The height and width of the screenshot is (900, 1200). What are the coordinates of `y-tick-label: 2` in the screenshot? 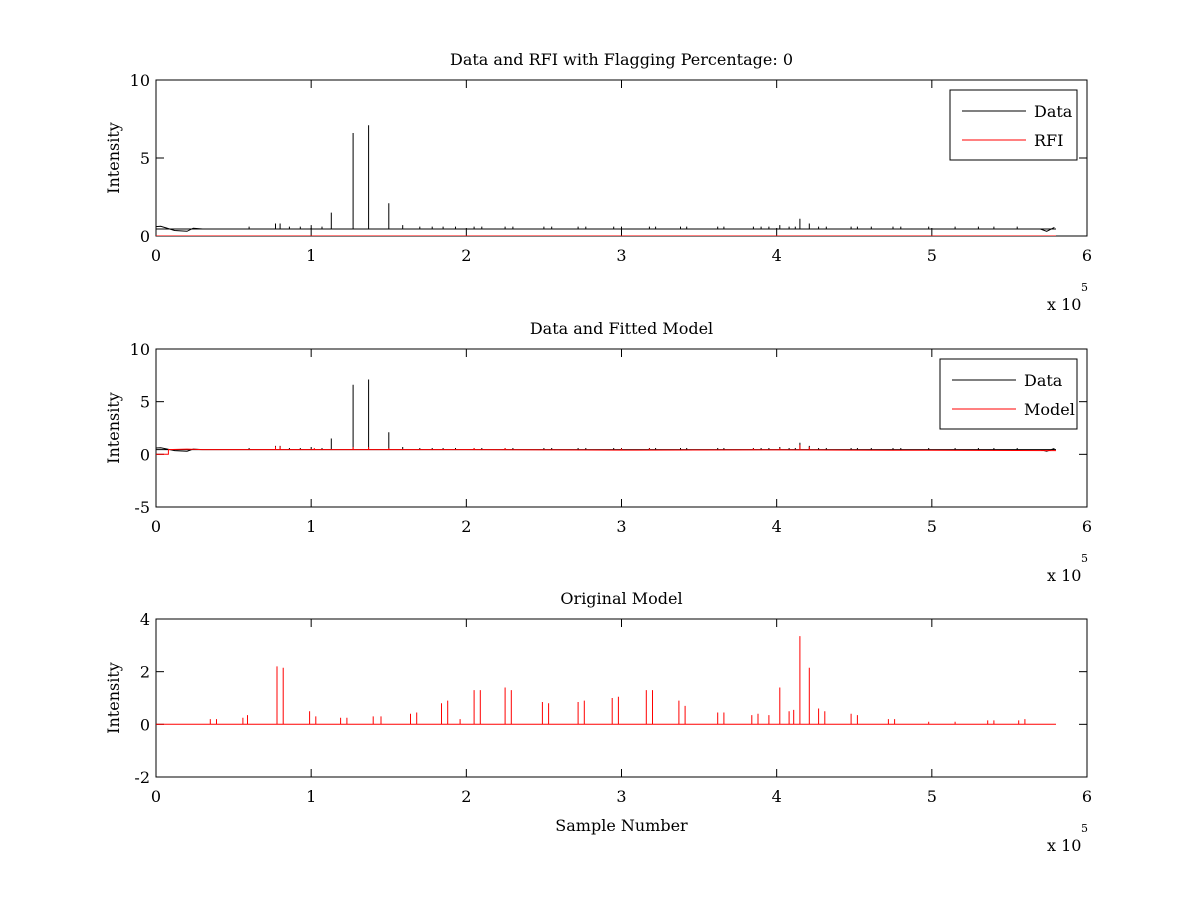 It's located at (145, 672).